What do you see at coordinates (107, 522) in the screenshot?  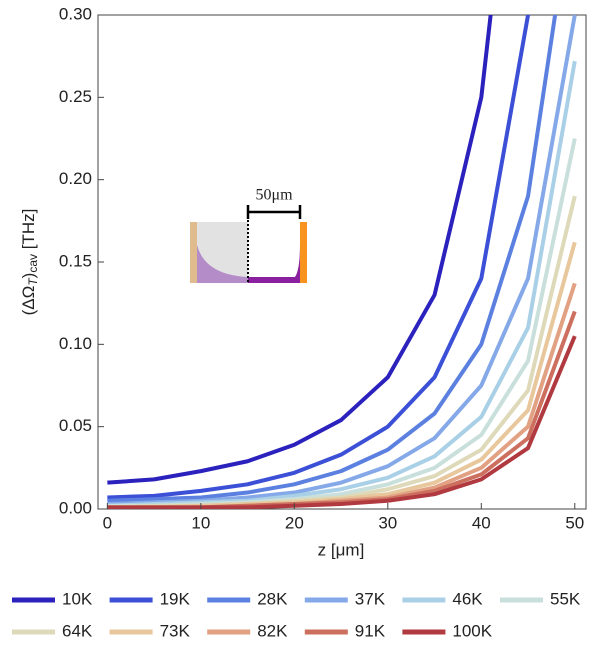 I see `x-tick-label: 0` at bounding box center [107, 522].